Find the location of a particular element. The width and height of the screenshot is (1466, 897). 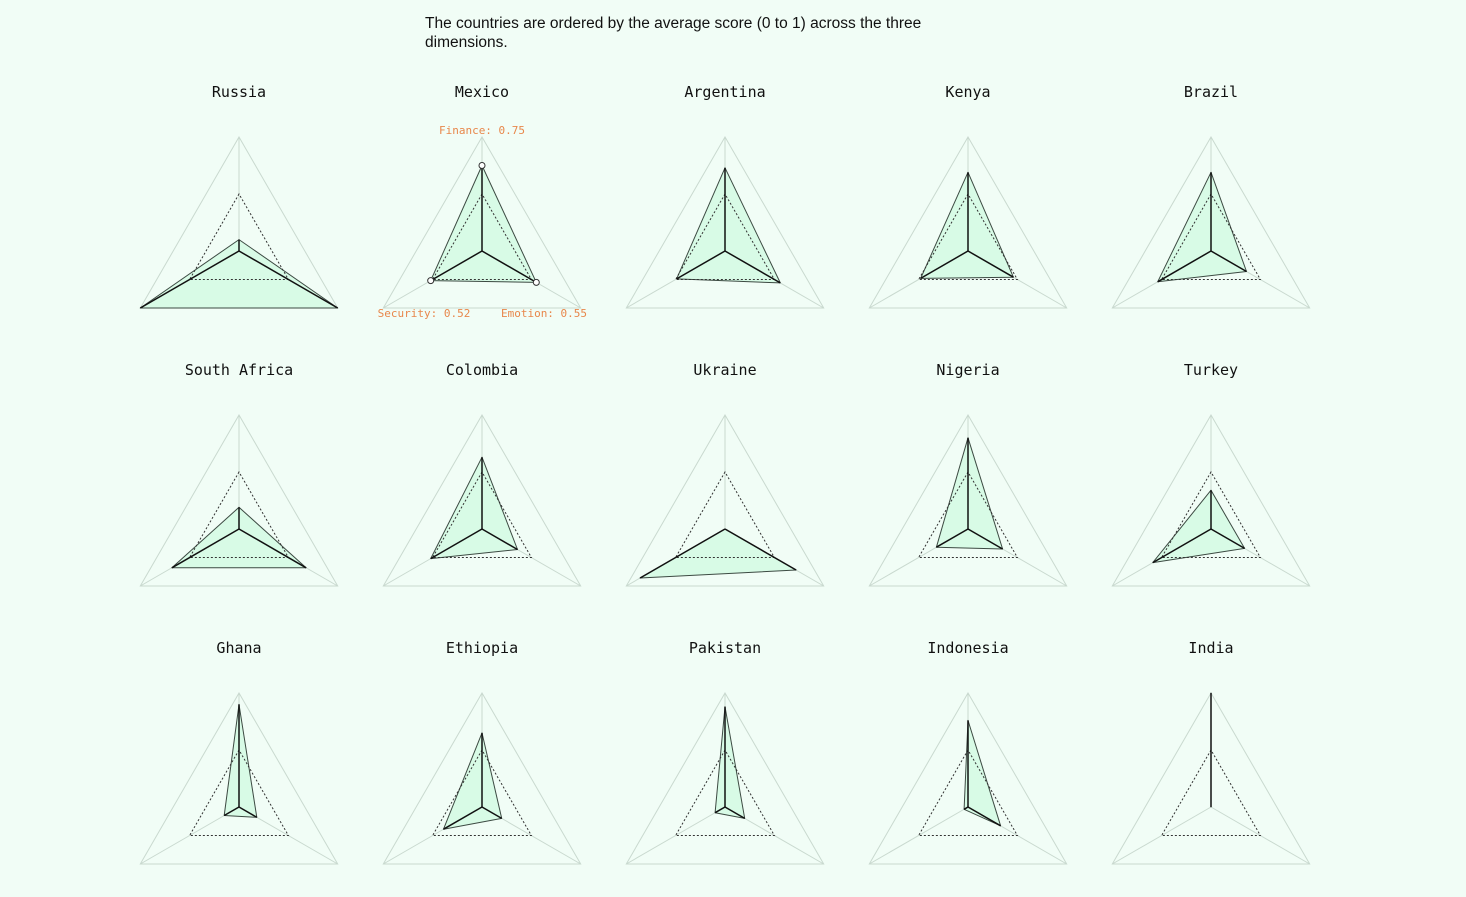

radar-pakistan: Pakistan is located at coordinates (725, 752).